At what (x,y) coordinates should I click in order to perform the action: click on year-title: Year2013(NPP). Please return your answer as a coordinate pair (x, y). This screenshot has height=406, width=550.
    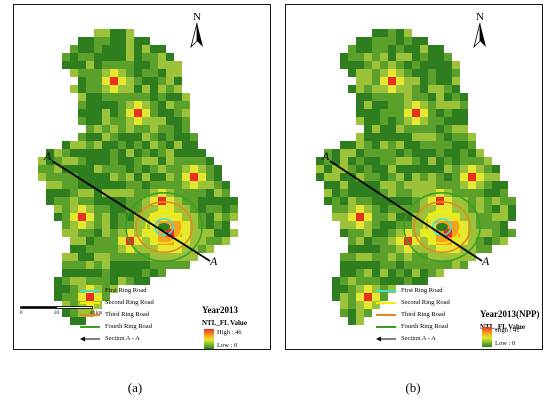
    Looking at the image, I should click on (510, 314).